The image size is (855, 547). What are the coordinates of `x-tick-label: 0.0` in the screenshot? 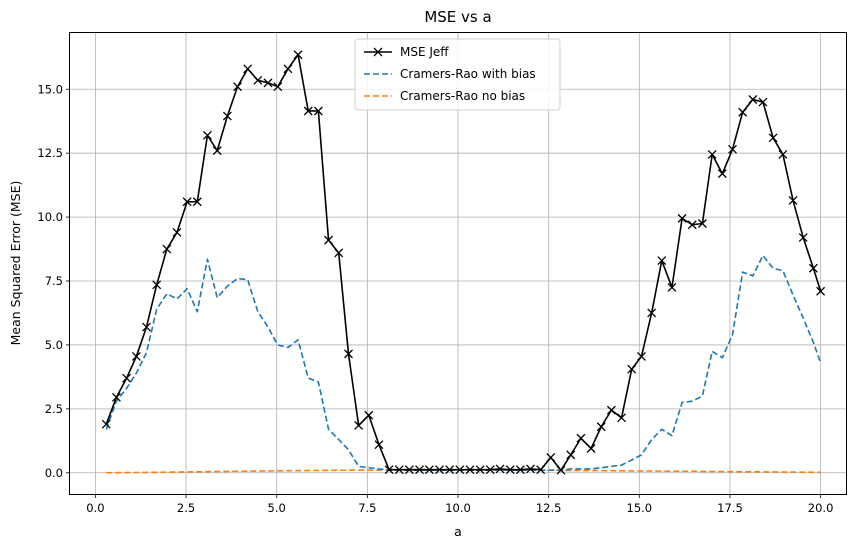 It's located at (95, 508).